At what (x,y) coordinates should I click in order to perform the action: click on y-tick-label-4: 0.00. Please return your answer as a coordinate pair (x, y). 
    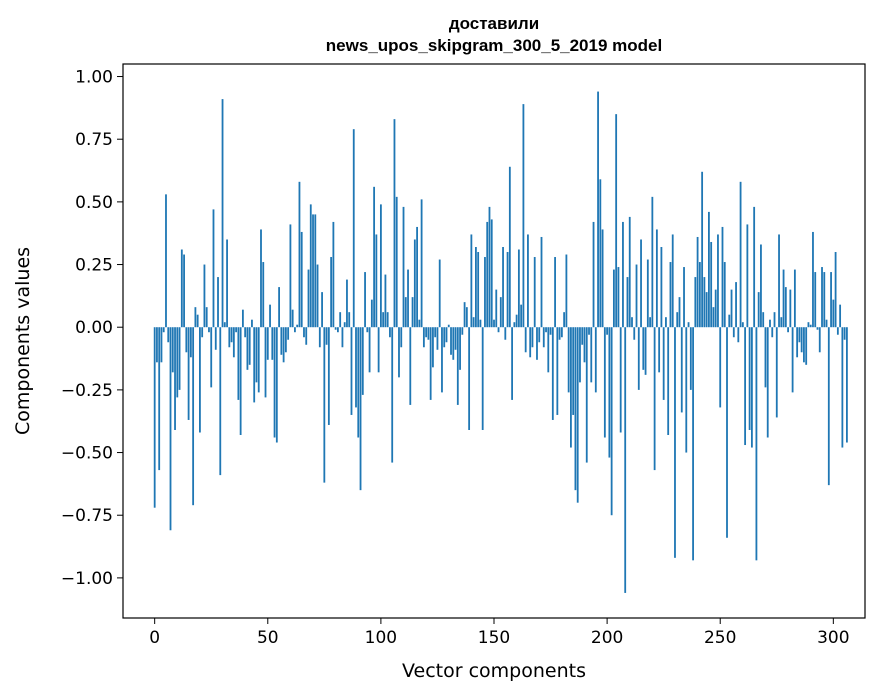
    Looking at the image, I should click on (94, 328).